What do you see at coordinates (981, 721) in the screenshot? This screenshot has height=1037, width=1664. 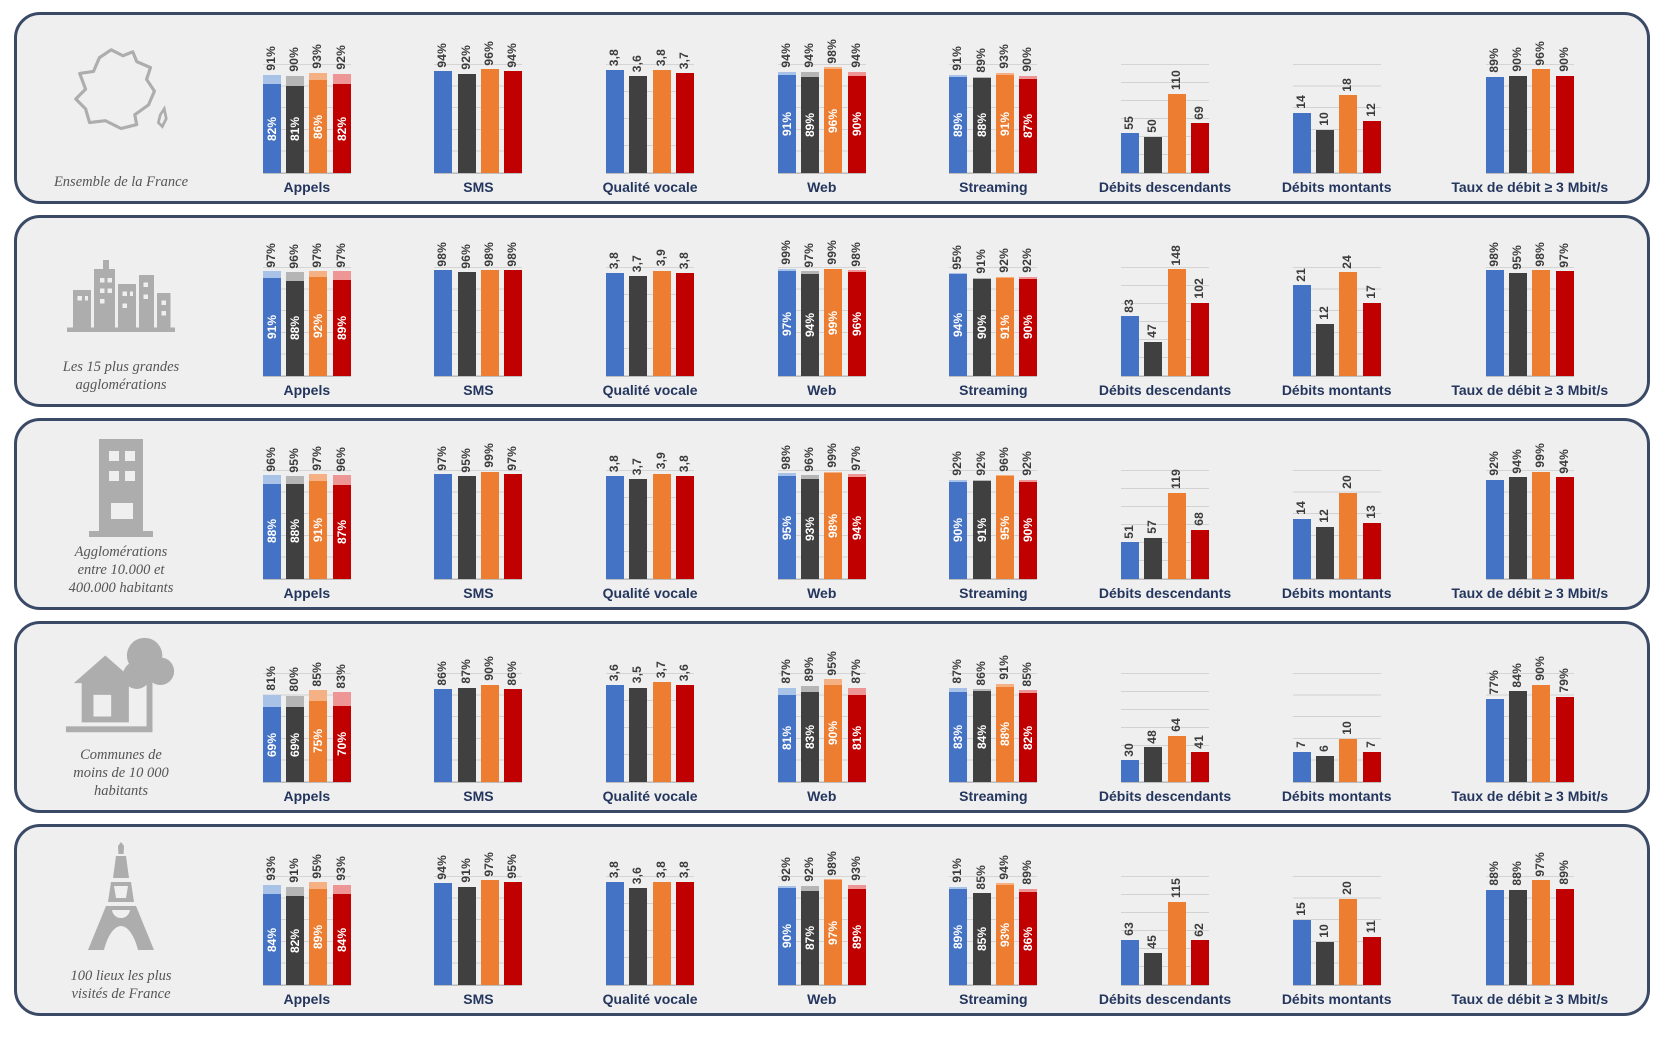 I see `bar: 84% 86%` at bounding box center [981, 721].